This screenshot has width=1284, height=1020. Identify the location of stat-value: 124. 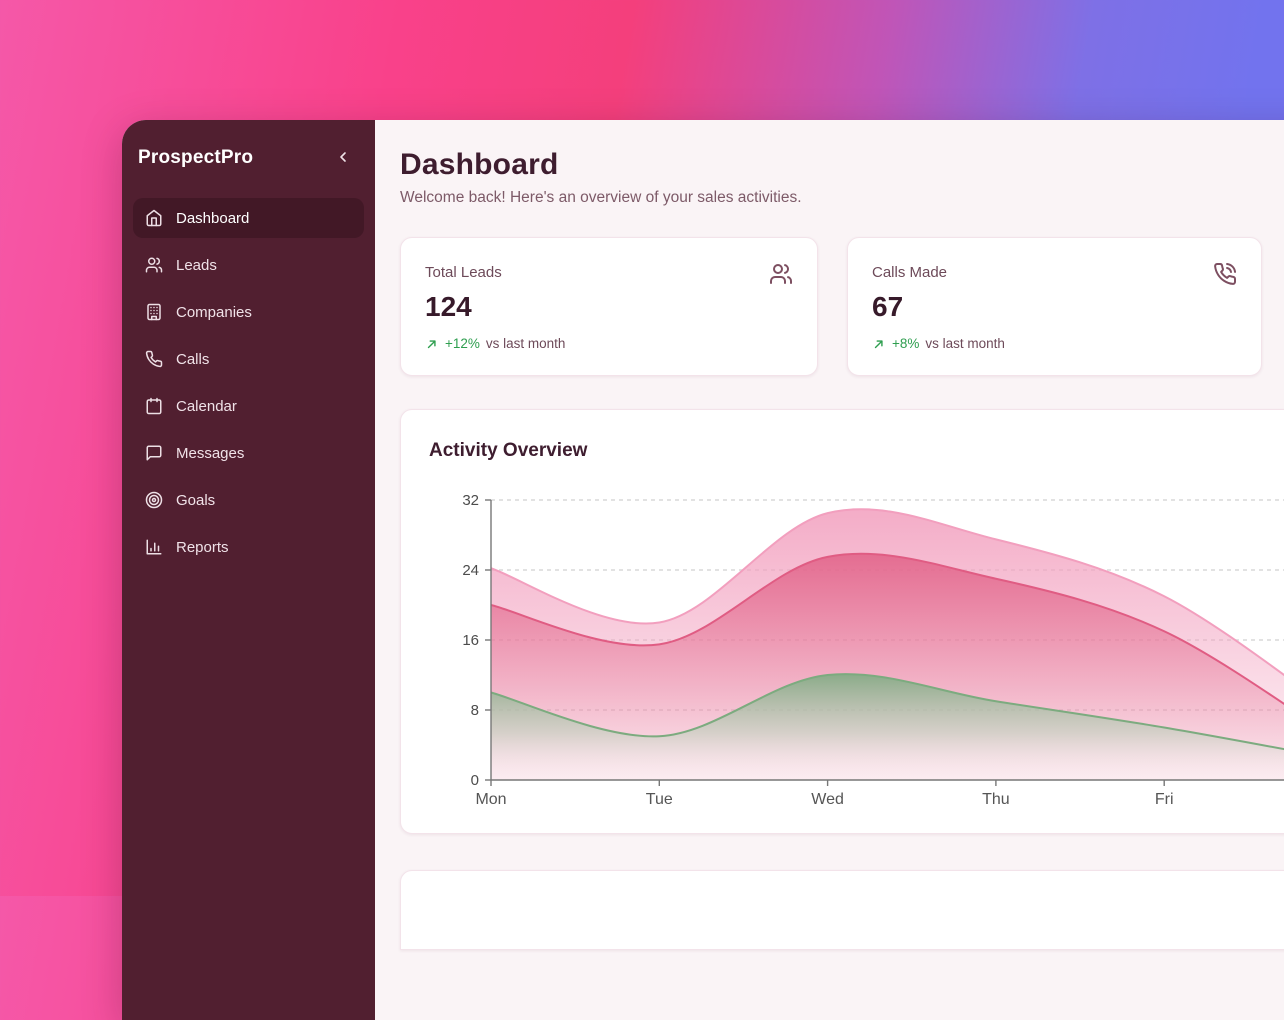
(448, 306).